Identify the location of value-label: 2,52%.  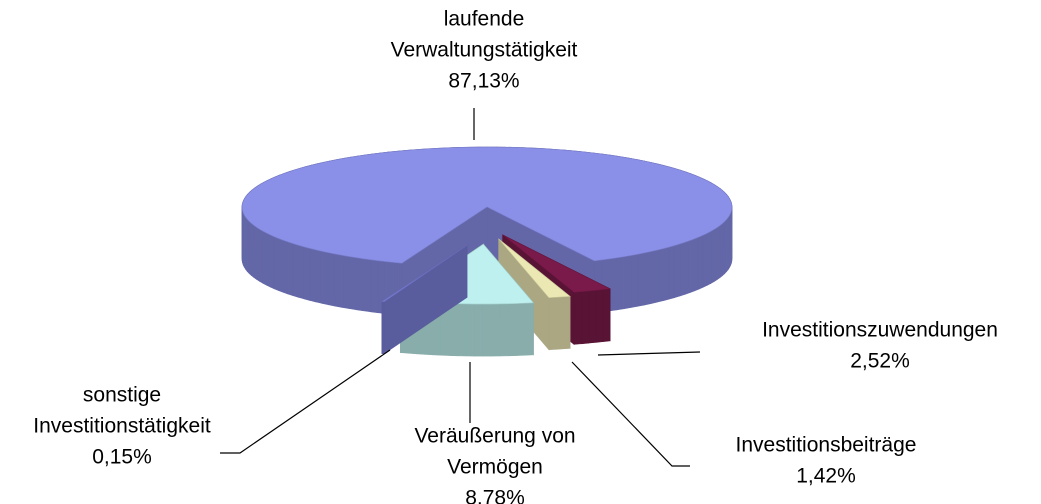
(880, 361).